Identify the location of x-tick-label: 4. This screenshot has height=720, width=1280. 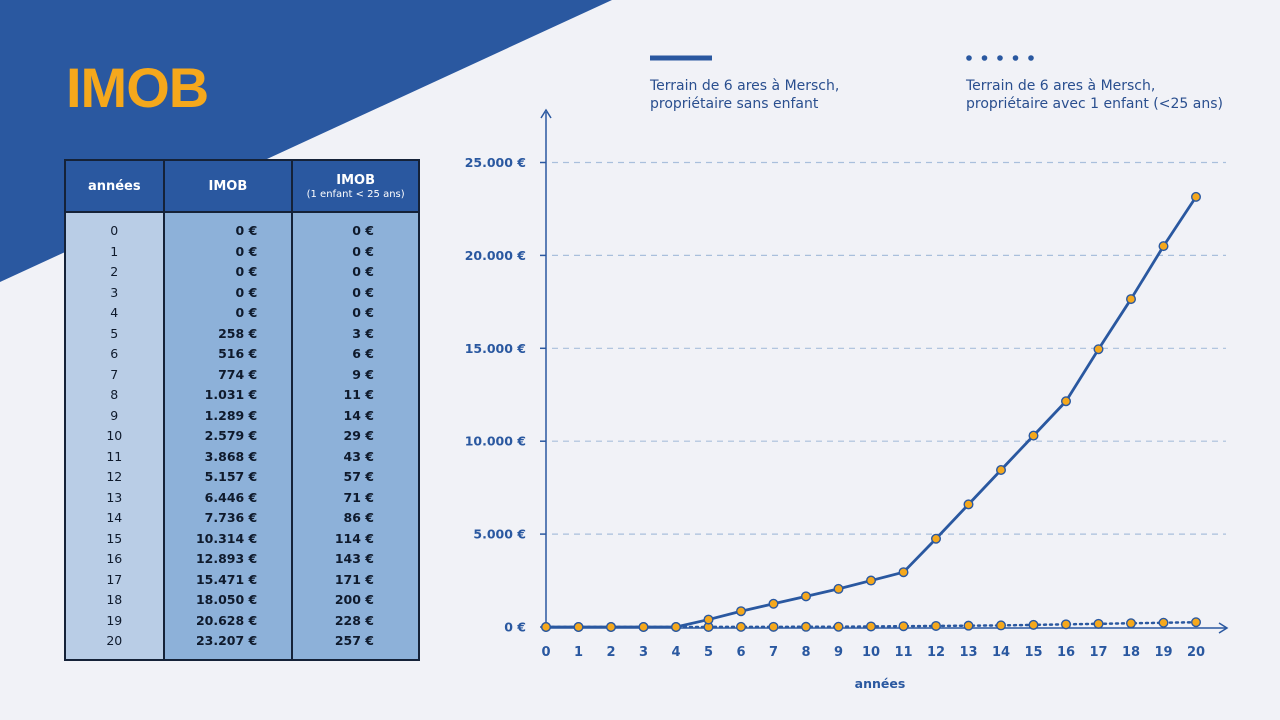
(675, 652).